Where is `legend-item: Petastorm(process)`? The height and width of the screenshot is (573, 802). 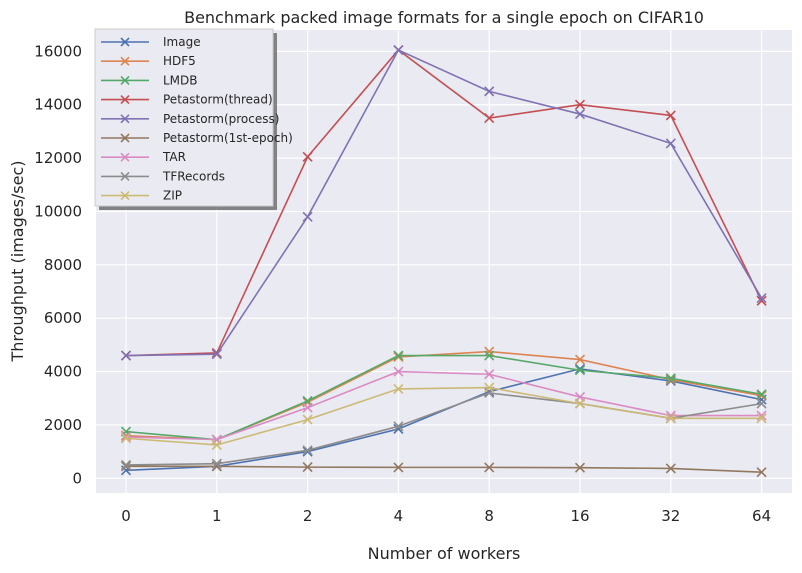
legend-item: Petastorm(process) is located at coordinates (190, 119).